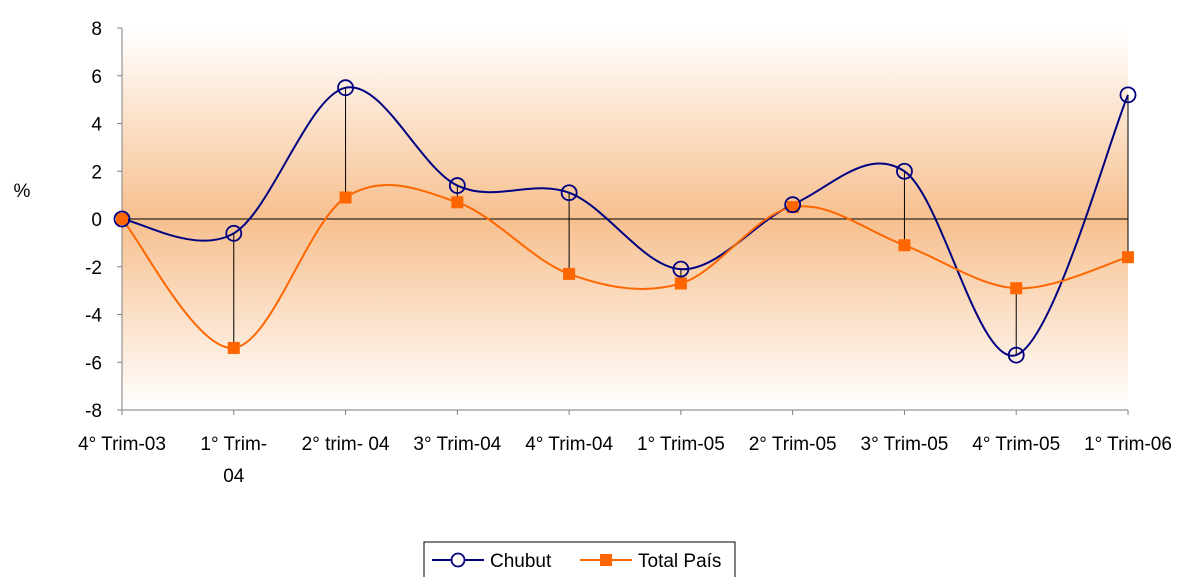 Image resolution: width=1179 pixels, height=577 pixels. I want to click on y-tick-label: 0, so click(96, 220).